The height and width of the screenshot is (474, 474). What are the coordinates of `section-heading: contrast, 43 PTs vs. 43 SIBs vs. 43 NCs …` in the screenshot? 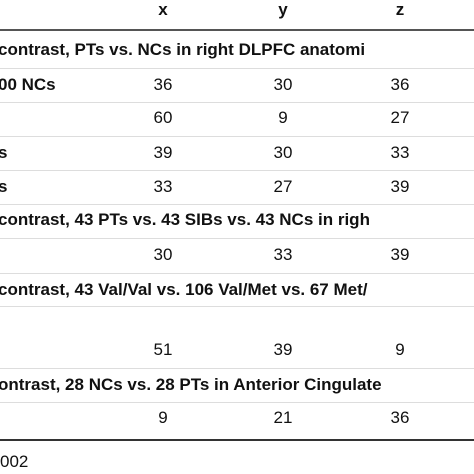 It's located at (185, 219).